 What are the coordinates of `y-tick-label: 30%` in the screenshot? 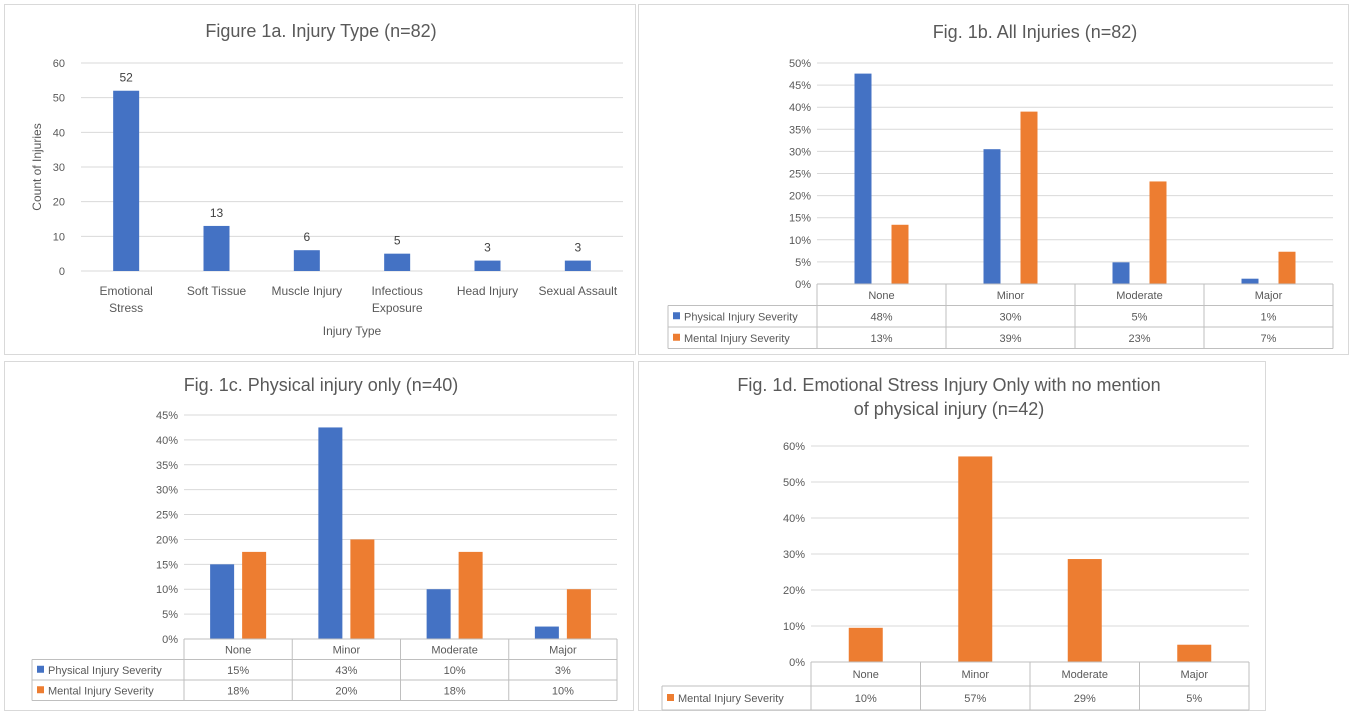 It's located at (794, 555).